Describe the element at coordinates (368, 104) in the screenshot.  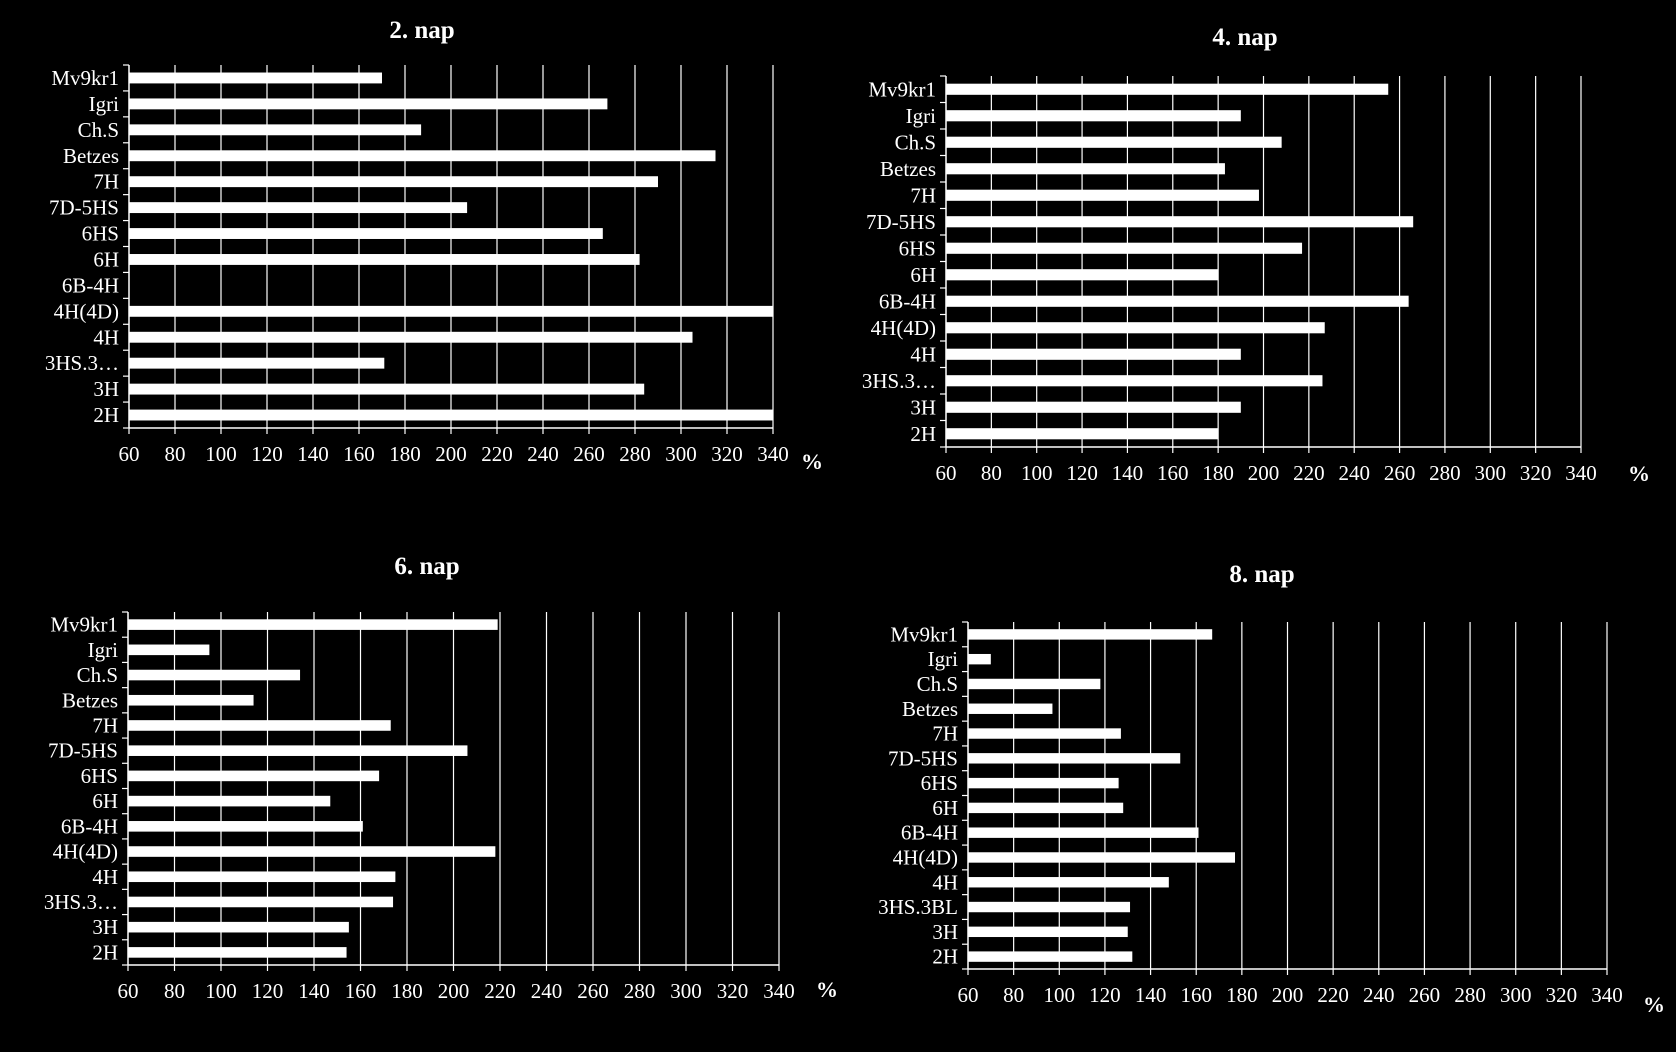
I see `bar-igri` at that location.